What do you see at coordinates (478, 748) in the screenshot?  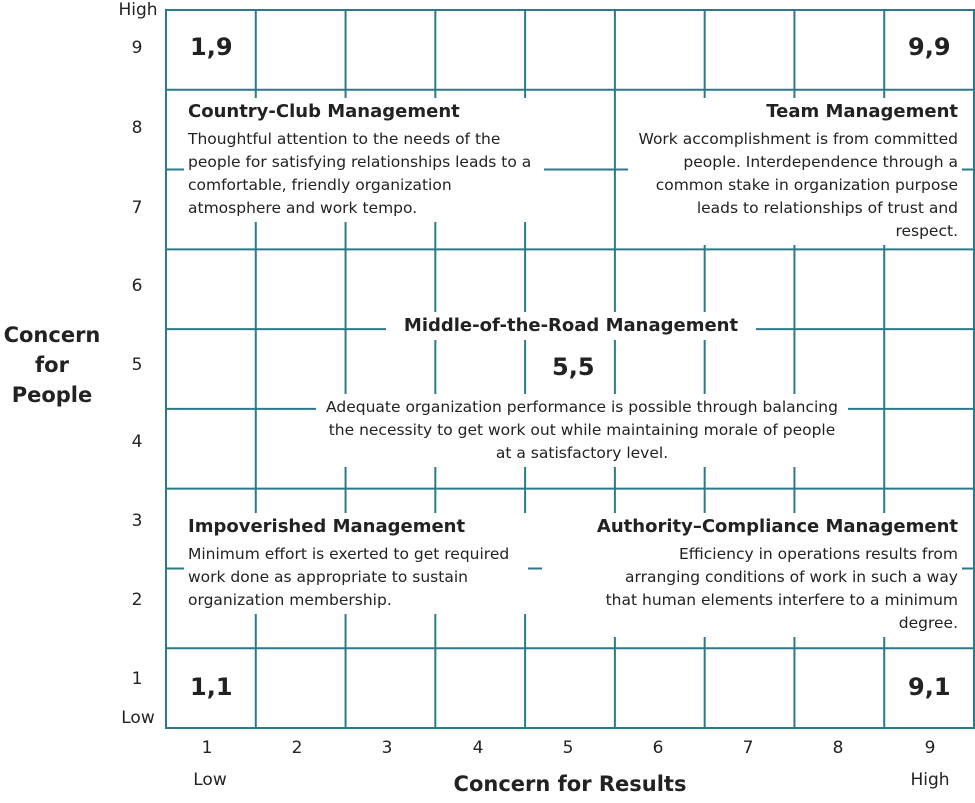 I see `x-tick-4: 4` at bounding box center [478, 748].